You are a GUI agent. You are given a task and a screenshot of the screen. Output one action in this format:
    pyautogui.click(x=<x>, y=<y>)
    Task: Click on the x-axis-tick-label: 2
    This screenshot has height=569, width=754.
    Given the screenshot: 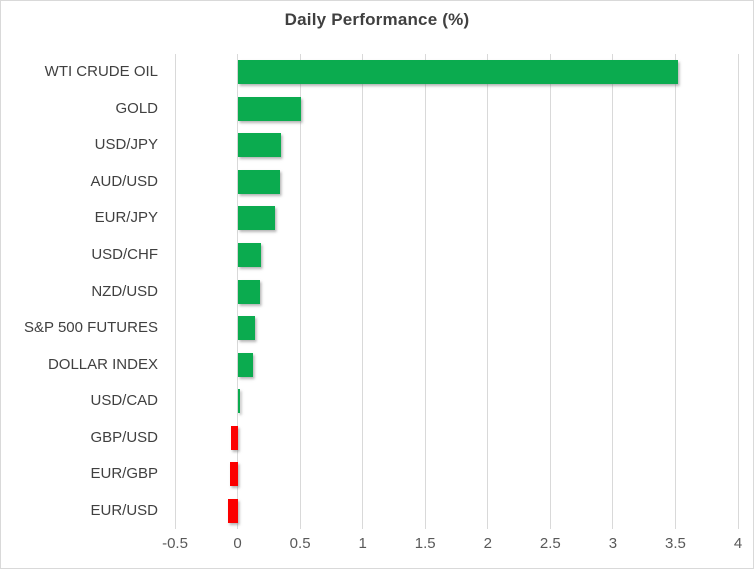 What is the action you would take?
    pyautogui.click(x=487, y=543)
    